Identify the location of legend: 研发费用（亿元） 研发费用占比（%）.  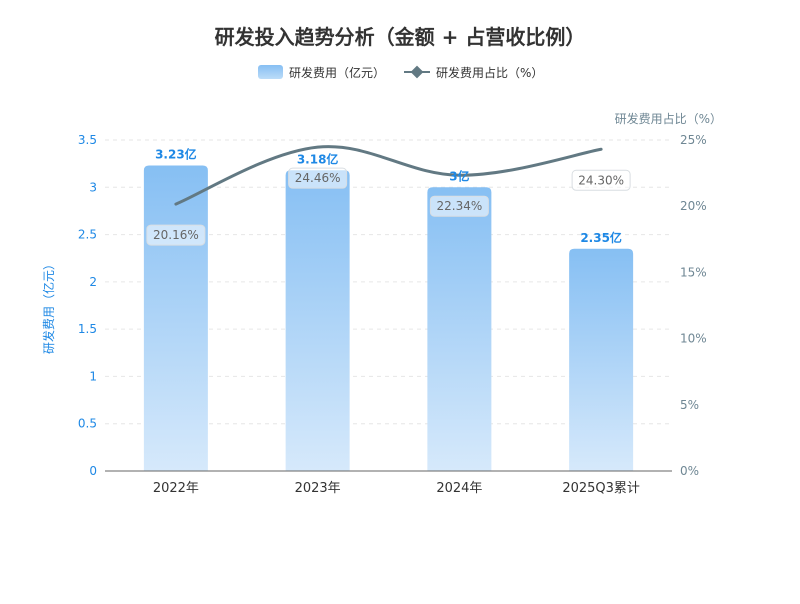
(400, 72).